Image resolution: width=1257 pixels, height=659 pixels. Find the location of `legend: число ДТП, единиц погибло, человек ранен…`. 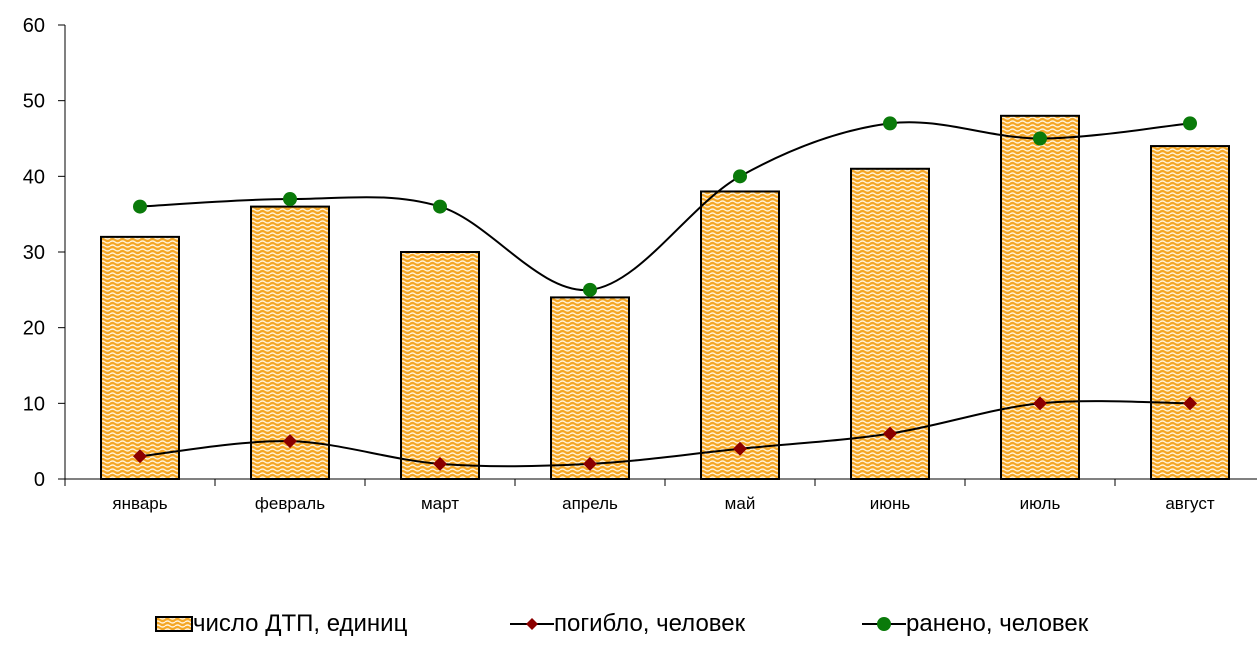

legend: число ДТП, единиц погибло, человек ранен… is located at coordinates (628, 624).